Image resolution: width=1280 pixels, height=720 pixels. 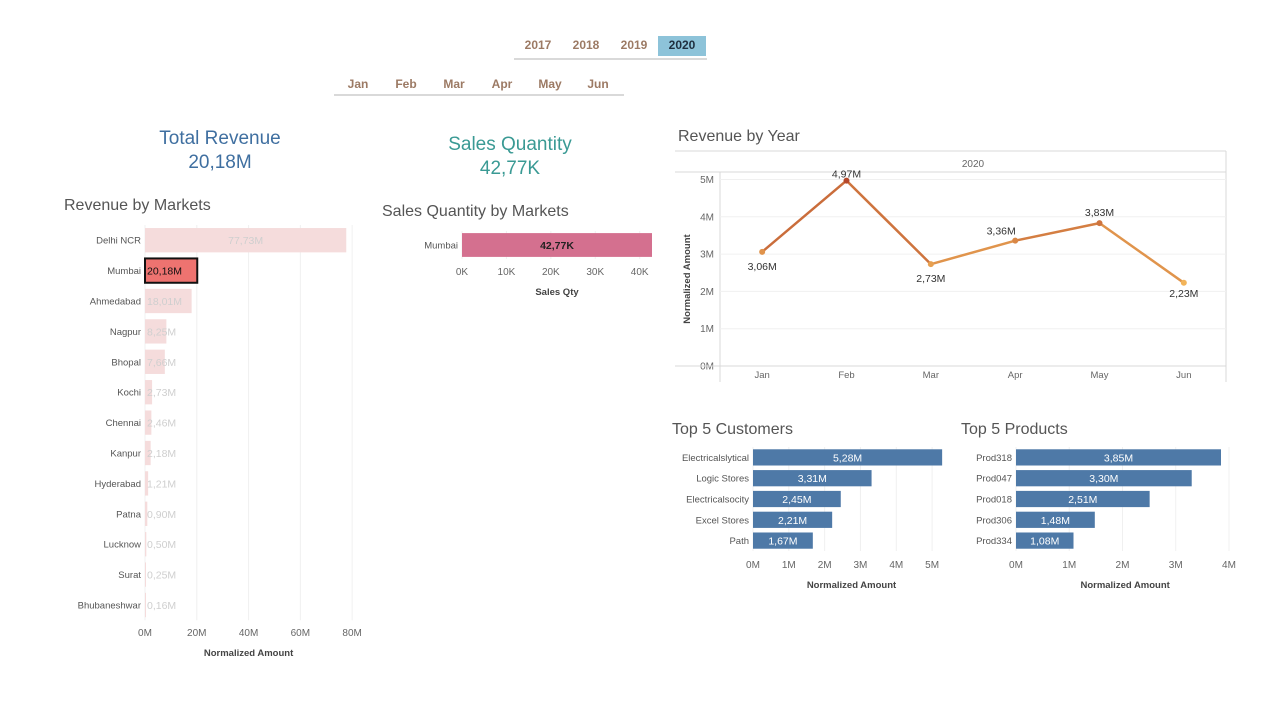 What do you see at coordinates (161, 484) in the screenshot?
I see `data-label: 1,21M` at bounding box center [161, 484].